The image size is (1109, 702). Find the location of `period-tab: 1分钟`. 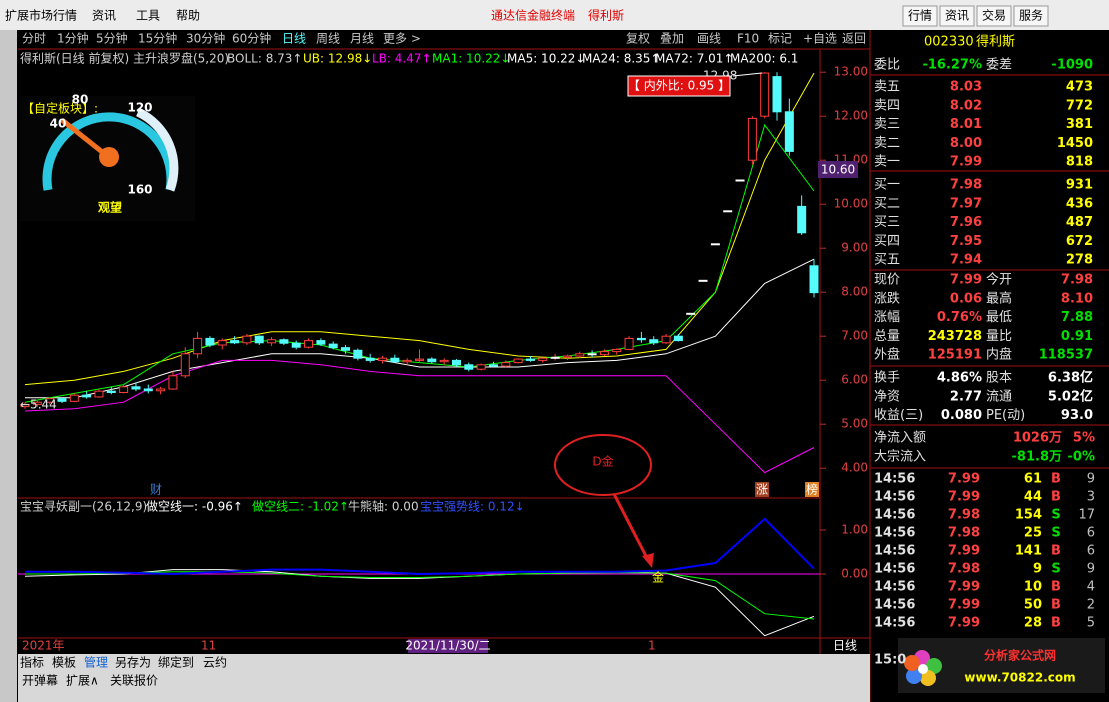

period-tab: 1分钟 is located at coordinates (73, 38).